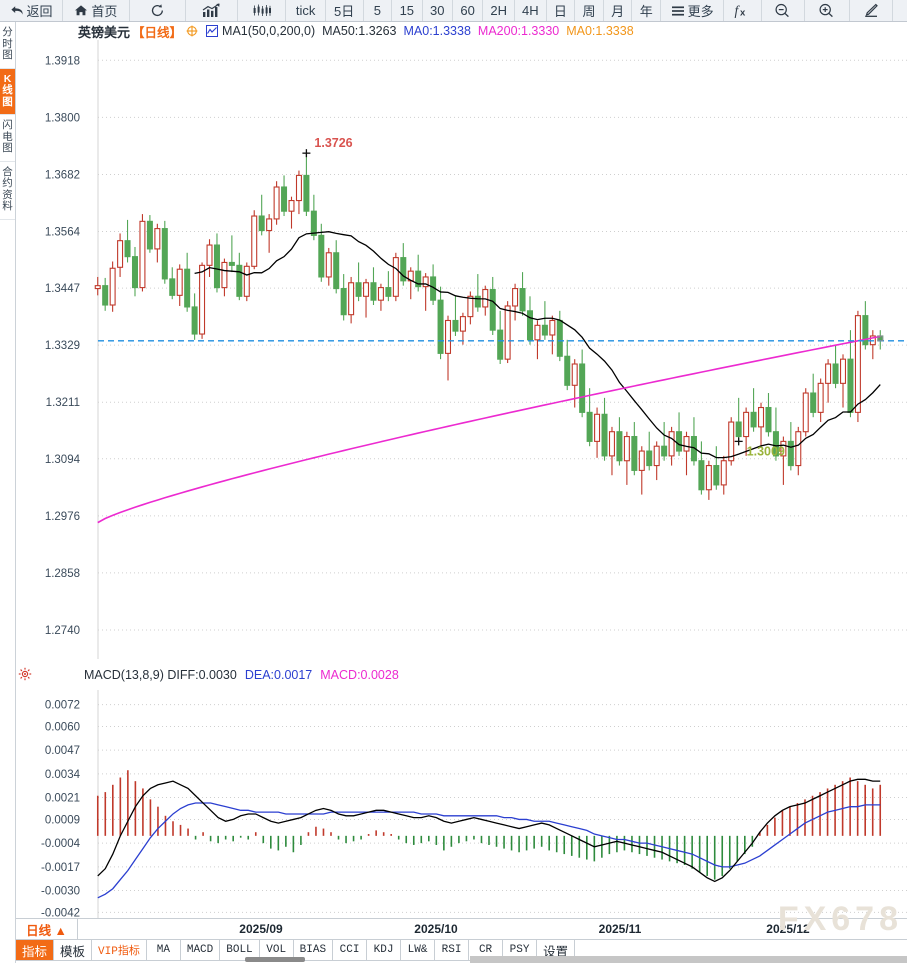  I want to click on toolbar-bar-chart-icon, so click(212, 10).